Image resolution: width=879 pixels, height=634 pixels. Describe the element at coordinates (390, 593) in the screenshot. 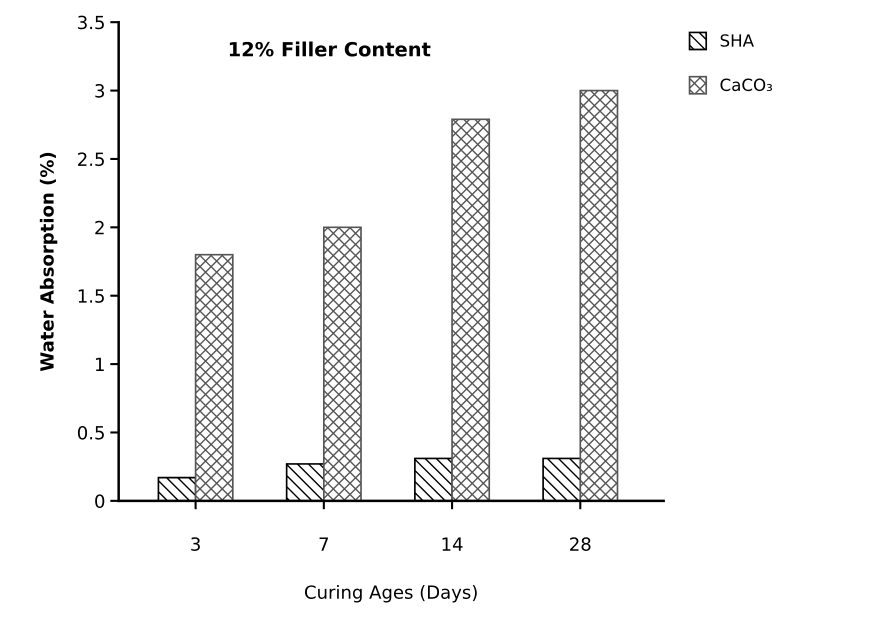

I see `x-axis-title: Curing Ages (Days)` at that location.